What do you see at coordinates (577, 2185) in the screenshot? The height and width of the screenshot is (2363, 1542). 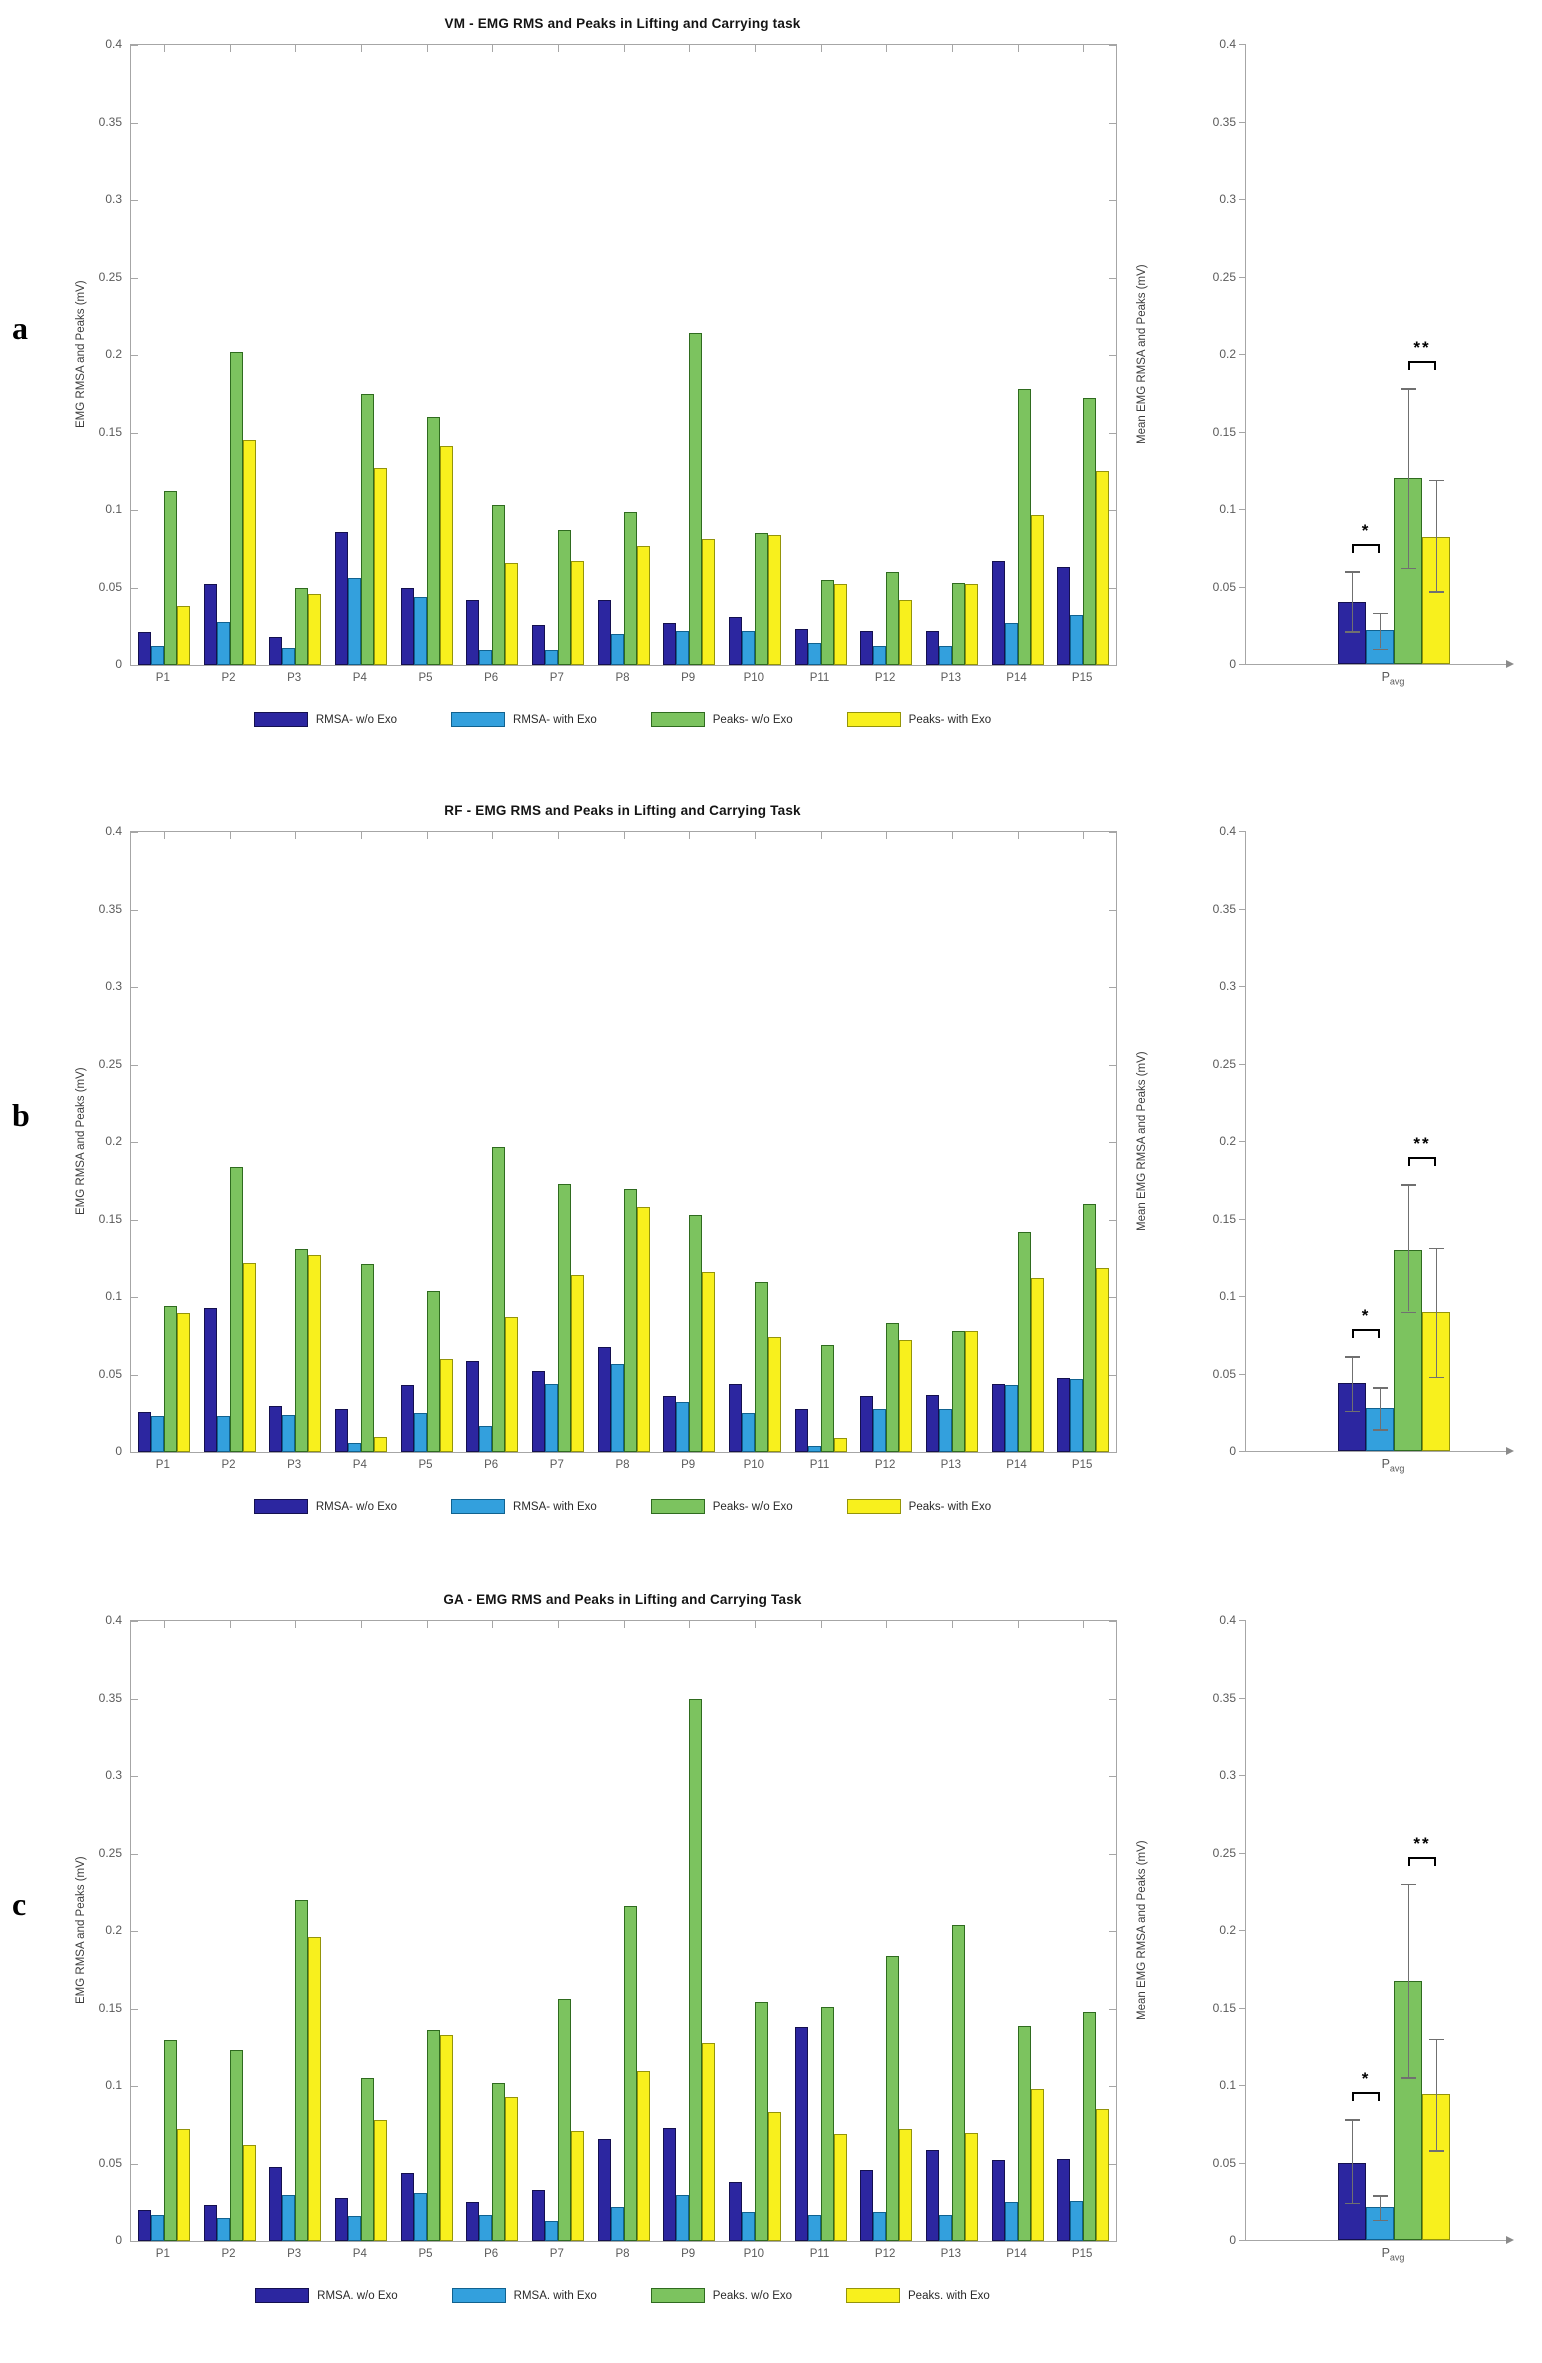 I see `bar-p7-peaks_with` at bounding box center [577, 2185].